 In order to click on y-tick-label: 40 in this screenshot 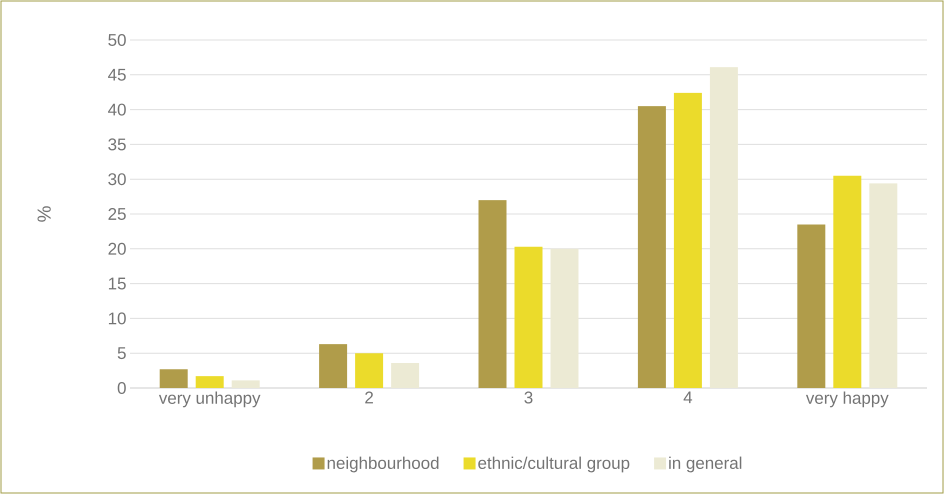, I will do `click(117, 110)`.